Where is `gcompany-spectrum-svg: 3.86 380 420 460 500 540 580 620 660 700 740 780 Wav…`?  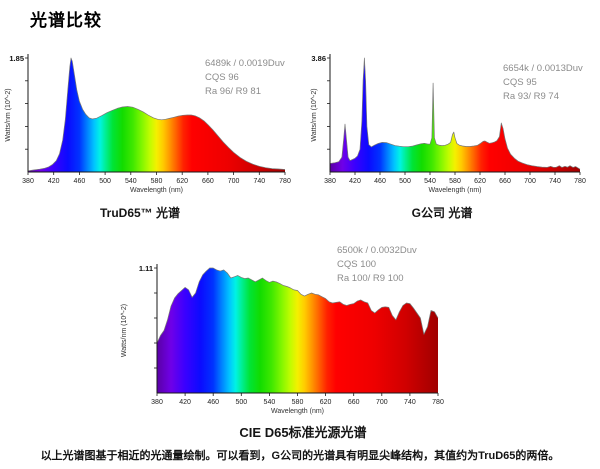
gcompany-spectrum-svg: 3.86 380 420 460 500 540 580 620 660 700 740 780 Wav… is located at coordinates (448, 124).